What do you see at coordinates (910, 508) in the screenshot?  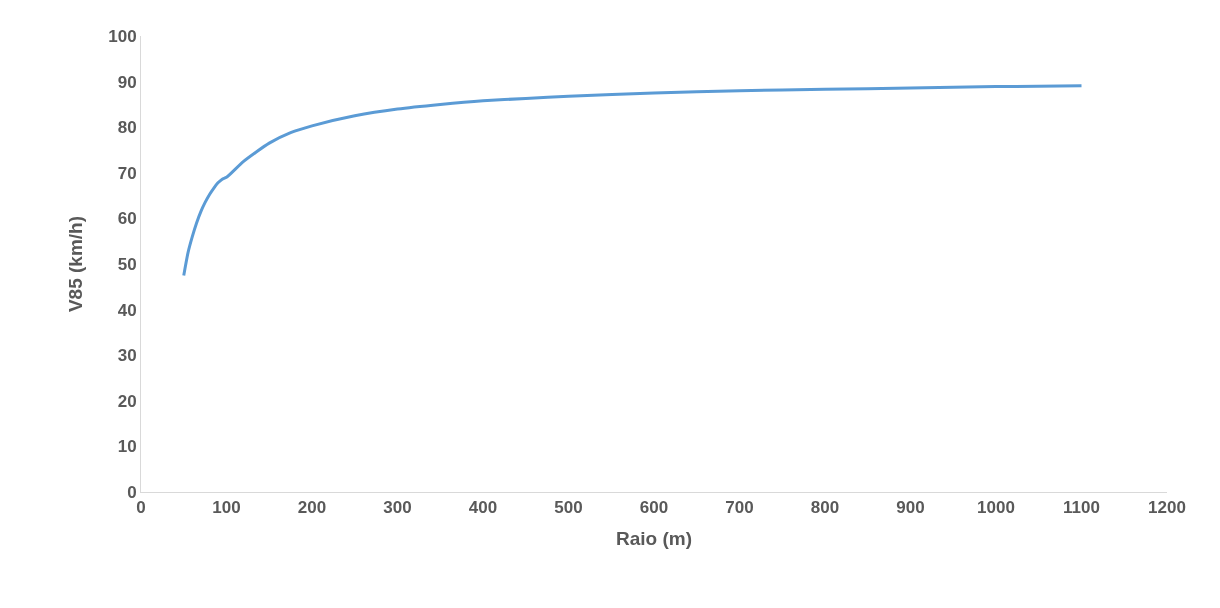 I see `x-tick-label: 900` at bounding box center [910, 508].